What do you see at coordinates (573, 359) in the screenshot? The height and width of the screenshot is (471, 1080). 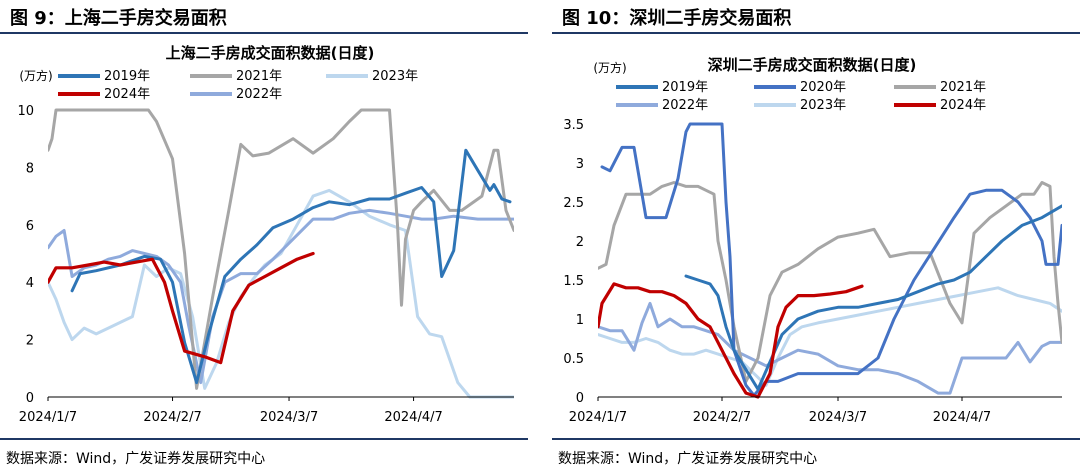 I see `y-tick-label: 0.5` at bounding box center [573, 359].